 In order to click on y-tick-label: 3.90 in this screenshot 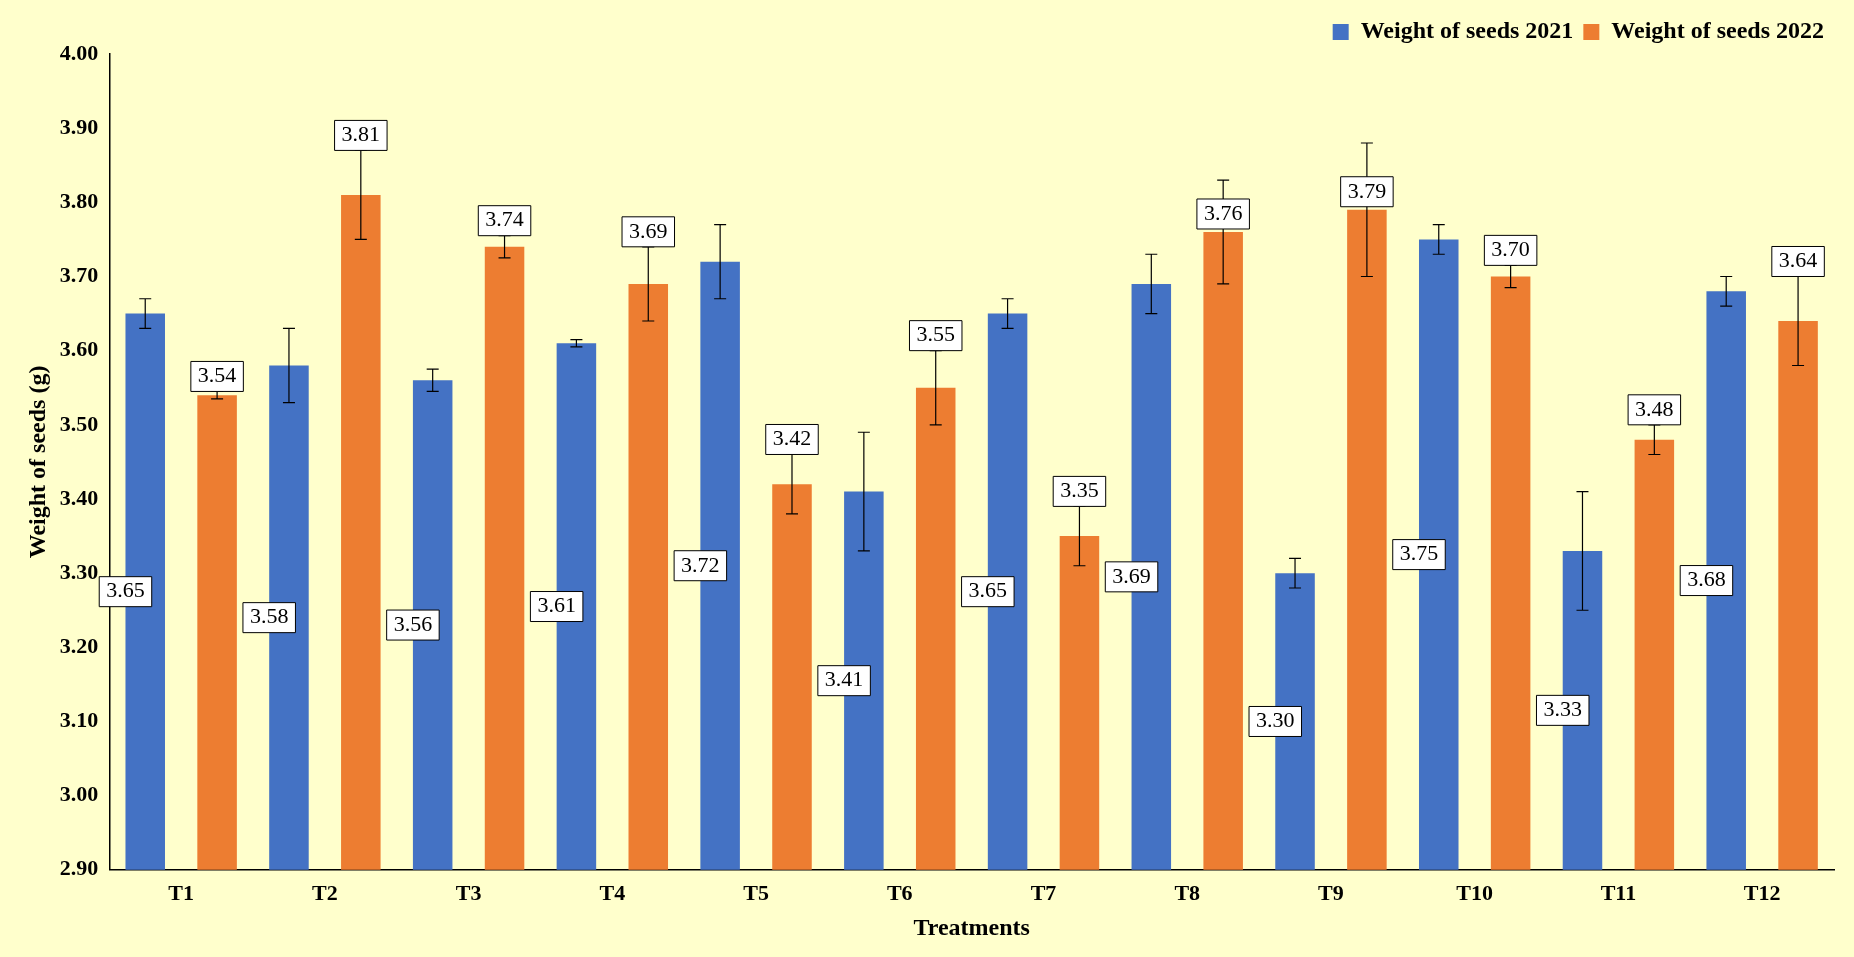, I will do `click(79, 126)`.